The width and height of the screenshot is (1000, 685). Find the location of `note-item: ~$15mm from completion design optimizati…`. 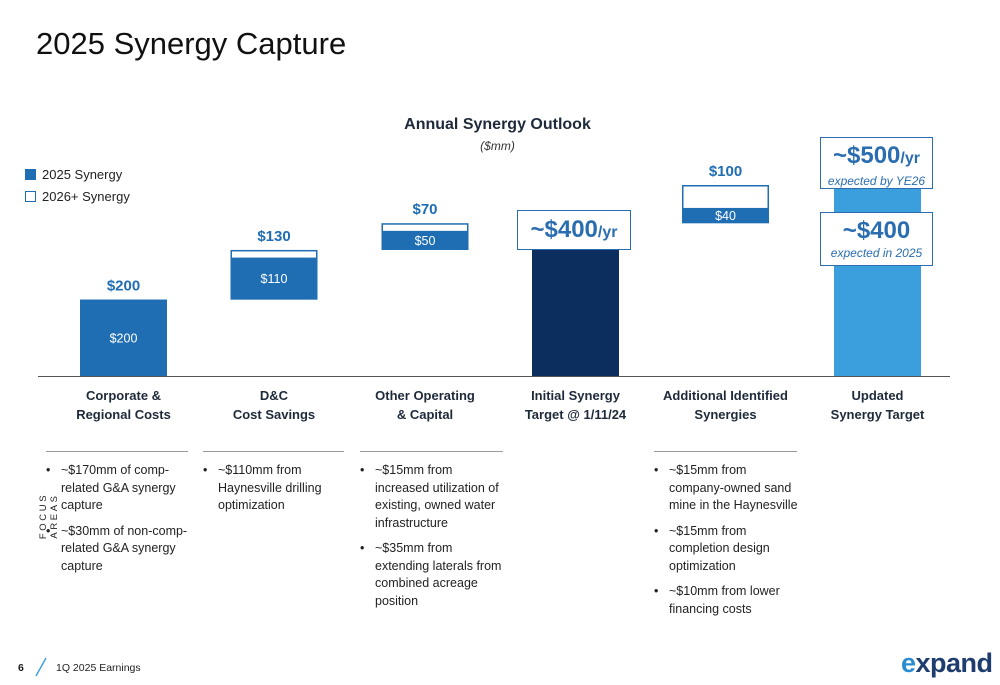

note-item: ~$15mm from completion design optimizati… is located at coordinates (727, 549).